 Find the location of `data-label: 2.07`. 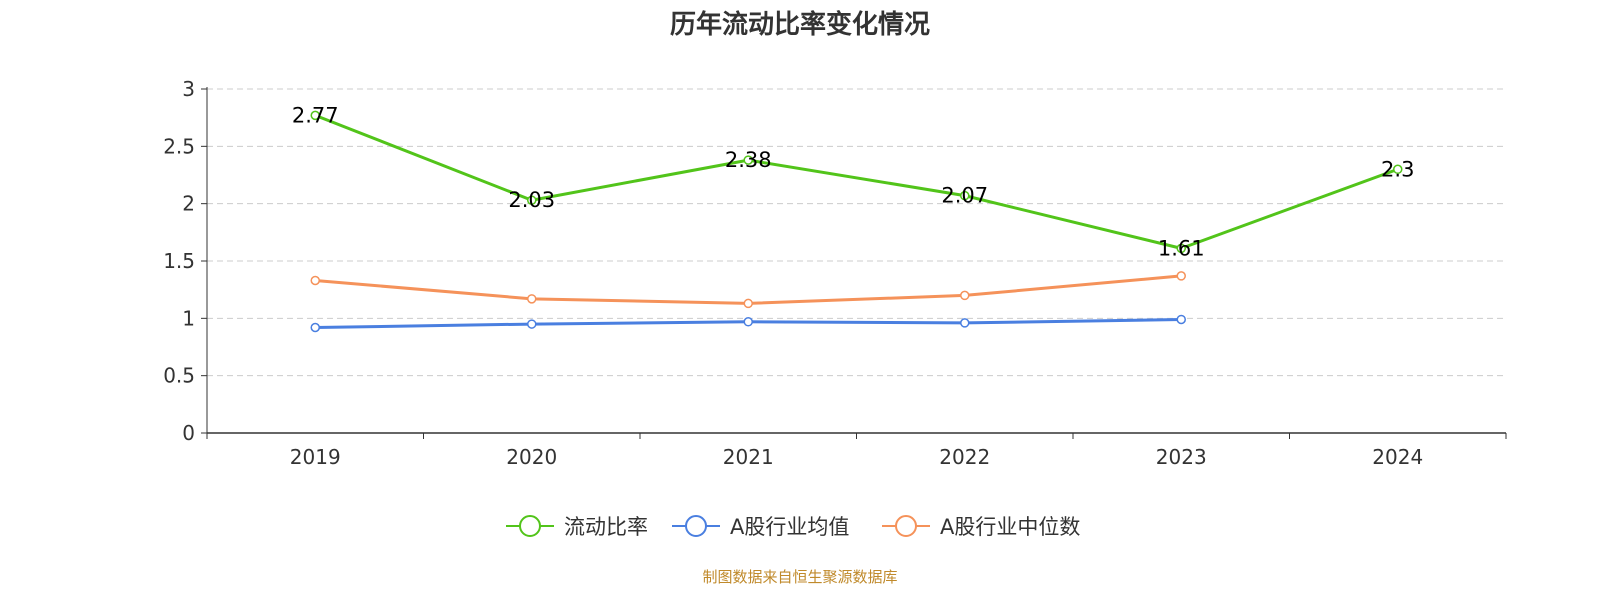

data-label: 2.07 is located at coordinates (964, 196).